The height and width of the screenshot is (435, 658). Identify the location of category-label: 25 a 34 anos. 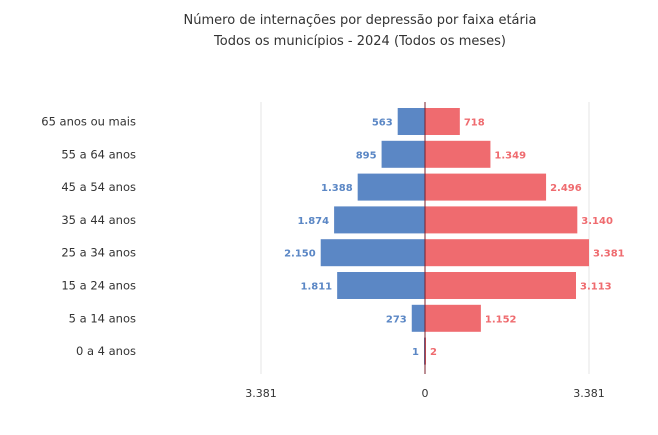
(98, 253).